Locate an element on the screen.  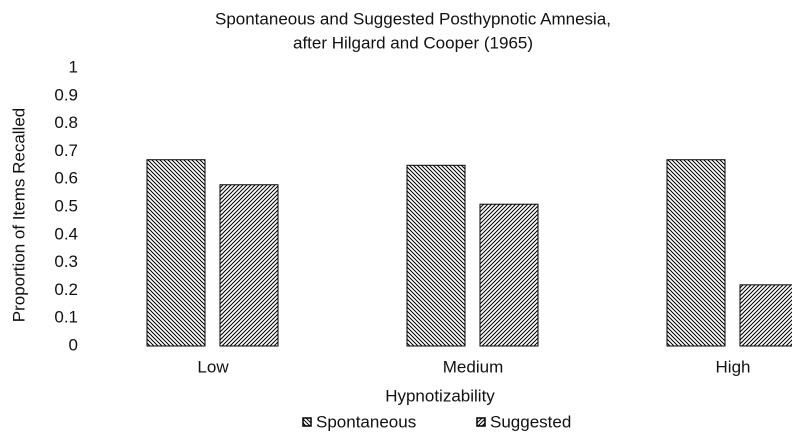
x-tick-label: Medium is located at coordinates (473, 366).